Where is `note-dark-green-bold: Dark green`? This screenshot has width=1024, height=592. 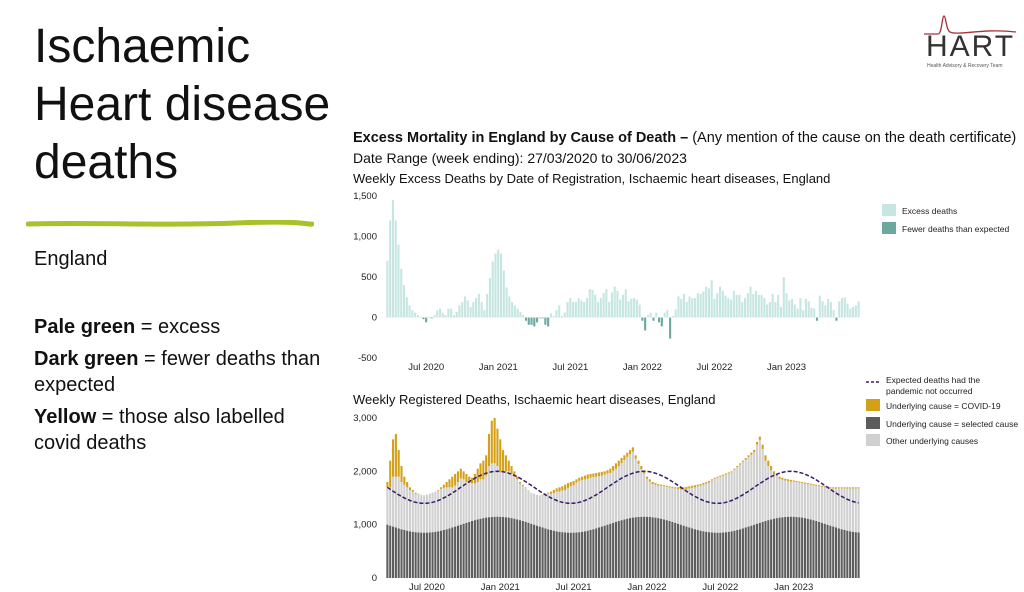 note-dark-green-bold: Dark green is located at coordinates (86, 359).